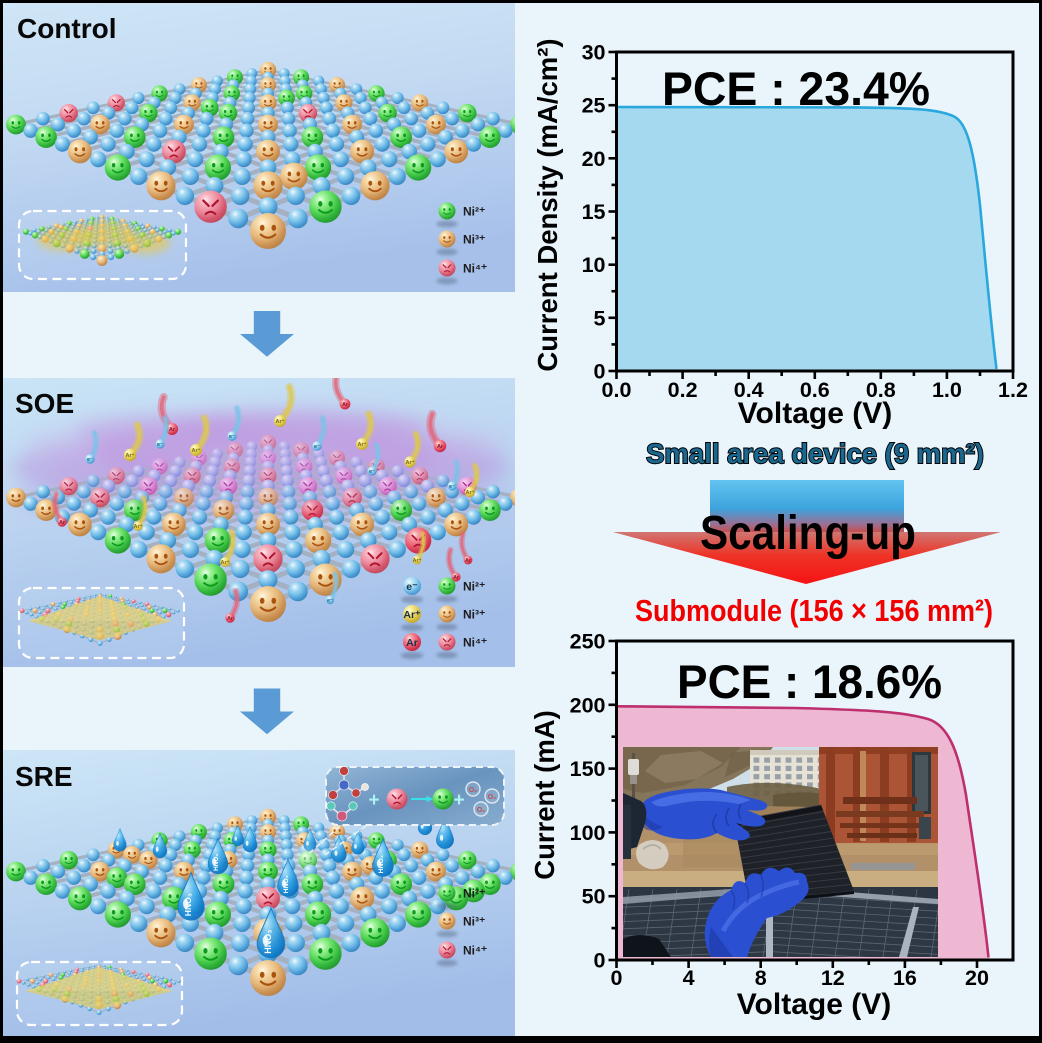 The height and width of the screenshot is (1043, 1042). I want to click on svg-text: 15, so click(594, 212).